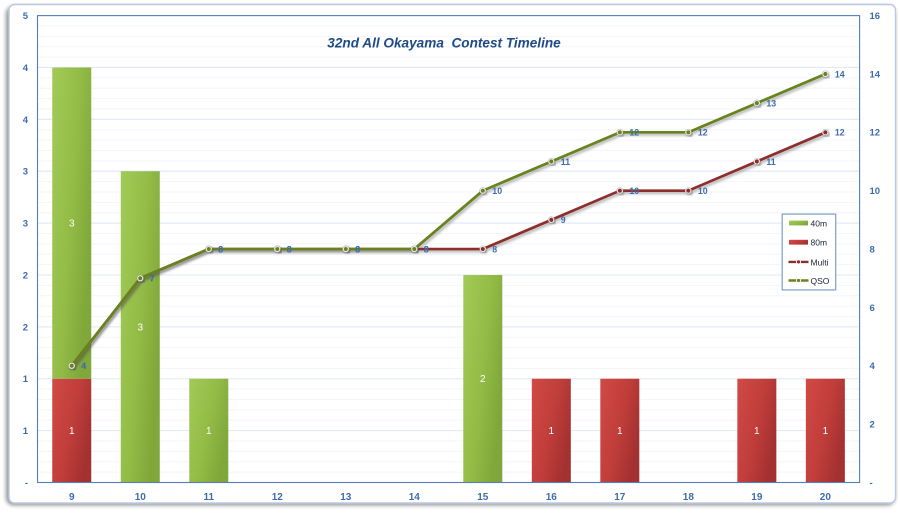  Describe the element at coordinates (620, 497) in the screenshot. I see `svg-text: 17` at that location.